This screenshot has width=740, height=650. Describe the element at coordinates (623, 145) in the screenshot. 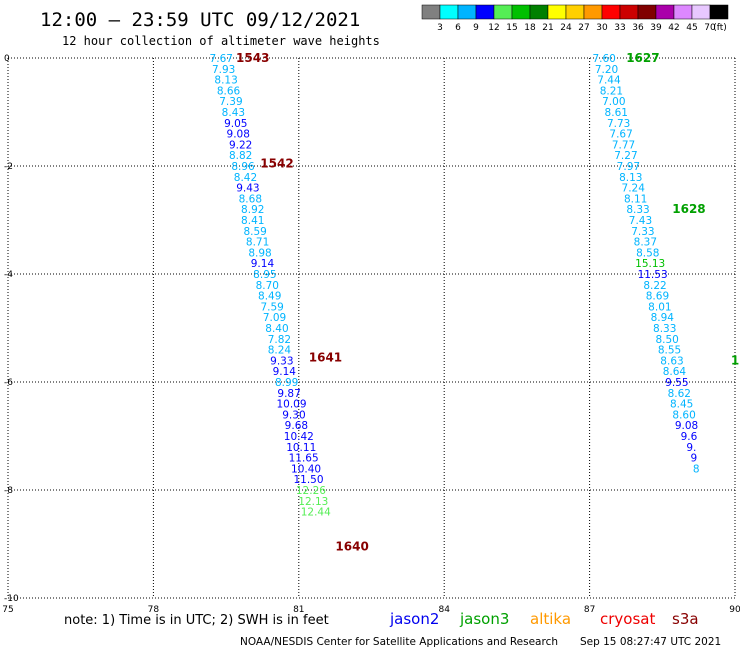

I see `wave-height-label: 7.77` at that location.